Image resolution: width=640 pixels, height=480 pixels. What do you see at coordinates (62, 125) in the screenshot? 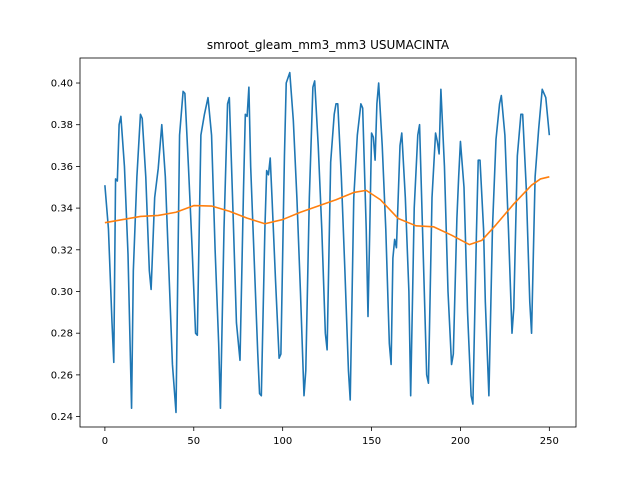
I see `y-tick-label: 0.38` at bounding box center [62, 125].